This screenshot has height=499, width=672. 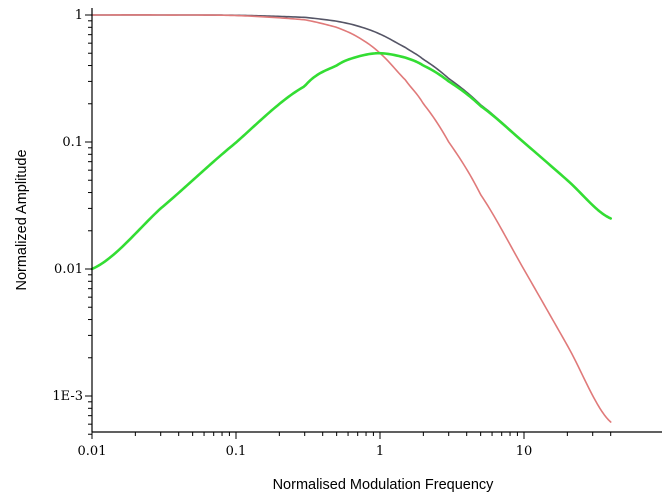 I want to click on x-tick-label: 0.1, so click(x=236, y=451).